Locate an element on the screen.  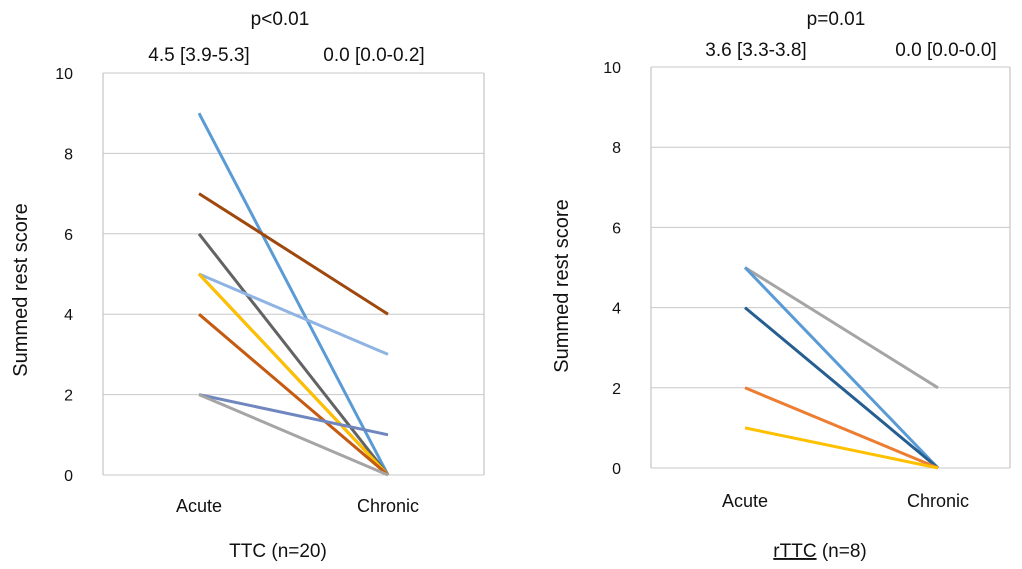
acute-median-label: 4.5 [3.9-5.3] is located at coordinates (198, 55).